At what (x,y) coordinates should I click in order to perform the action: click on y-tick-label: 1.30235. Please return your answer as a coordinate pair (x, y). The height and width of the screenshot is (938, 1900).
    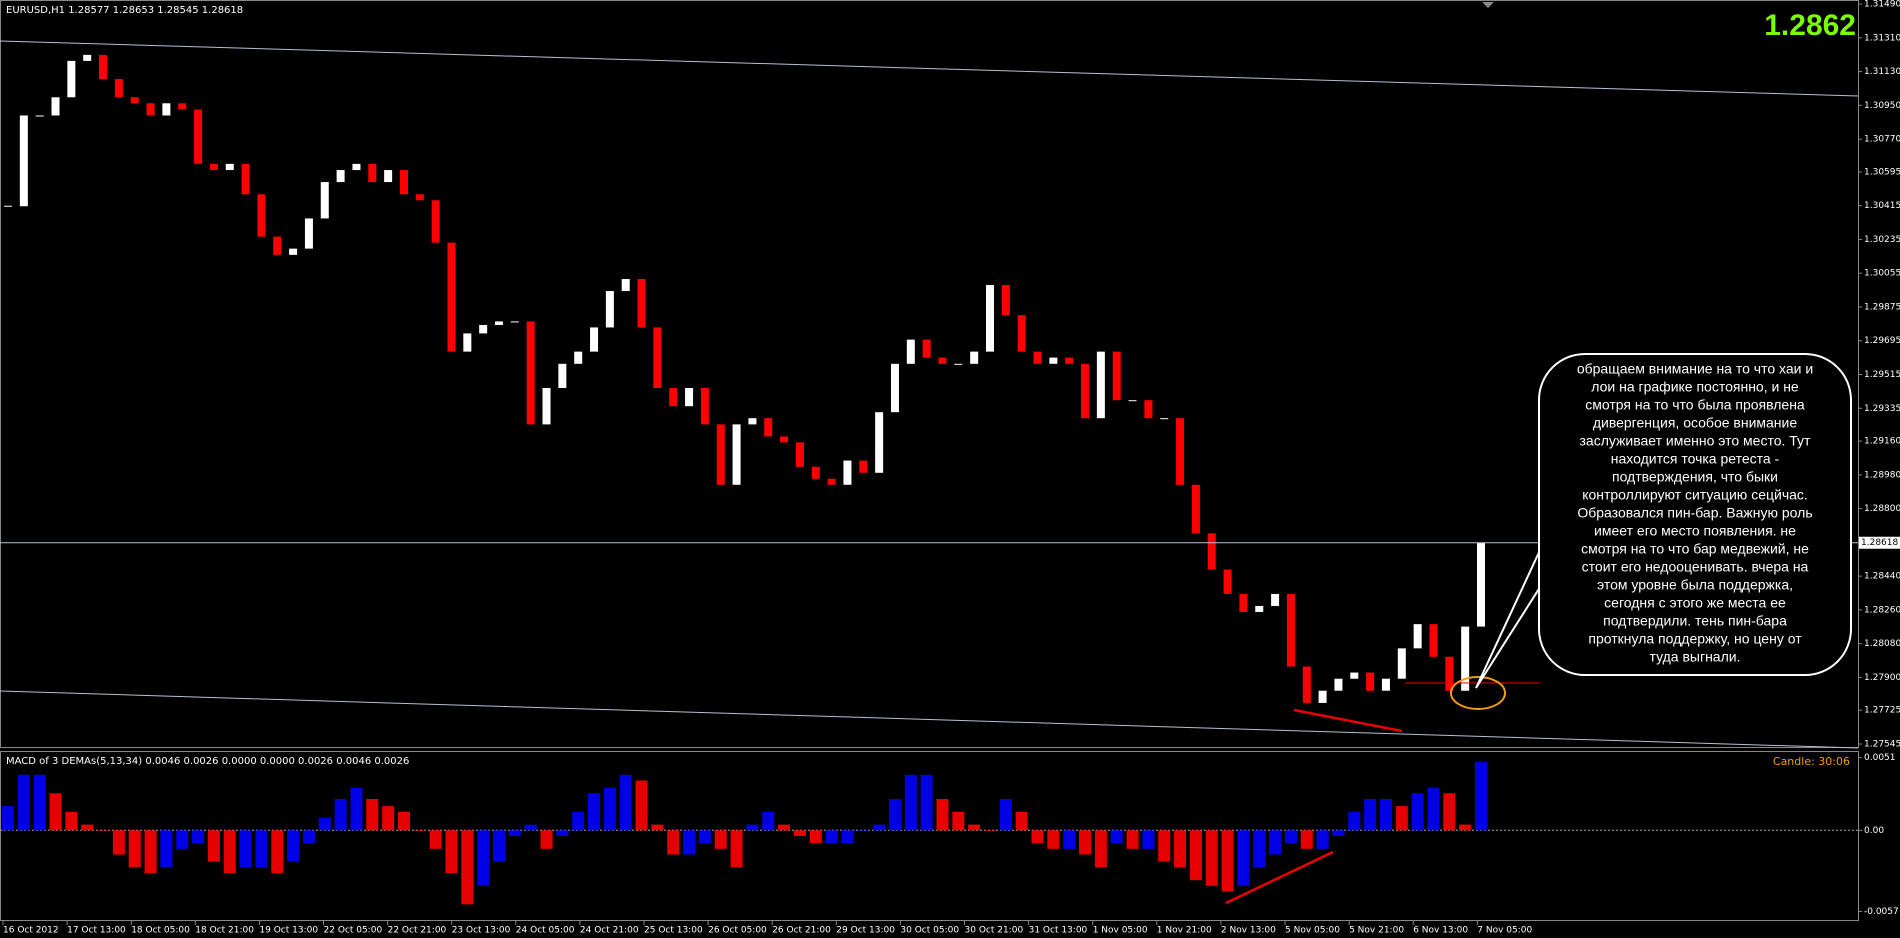
    Looking at the image, I should click on (1882, 240).